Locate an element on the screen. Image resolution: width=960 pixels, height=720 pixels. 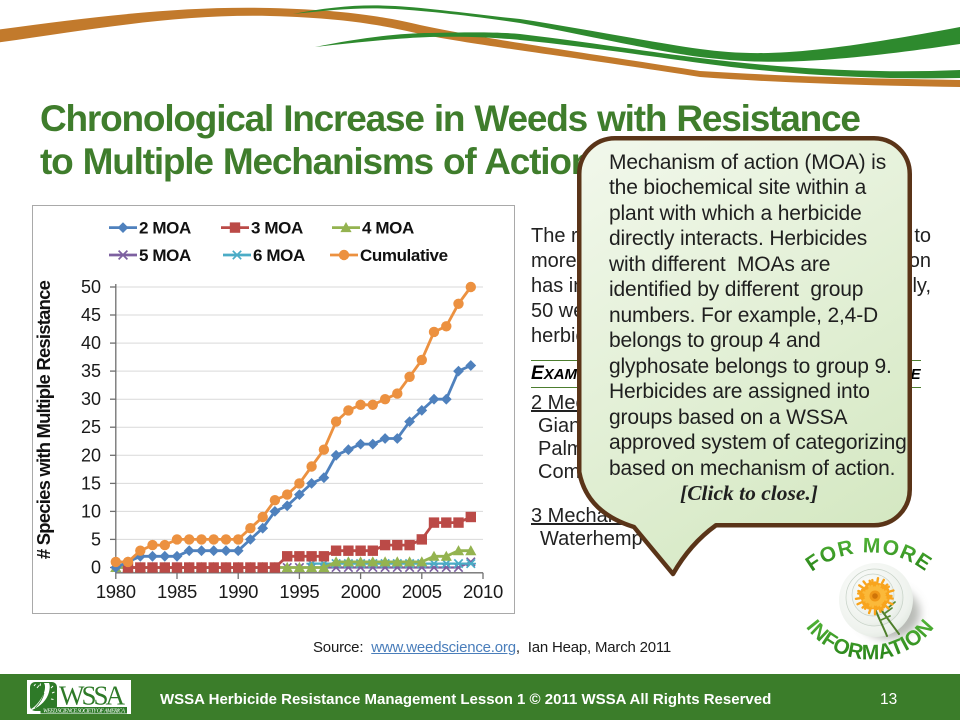
svg-text: 4 MOA is located at coordinates (388, 228).